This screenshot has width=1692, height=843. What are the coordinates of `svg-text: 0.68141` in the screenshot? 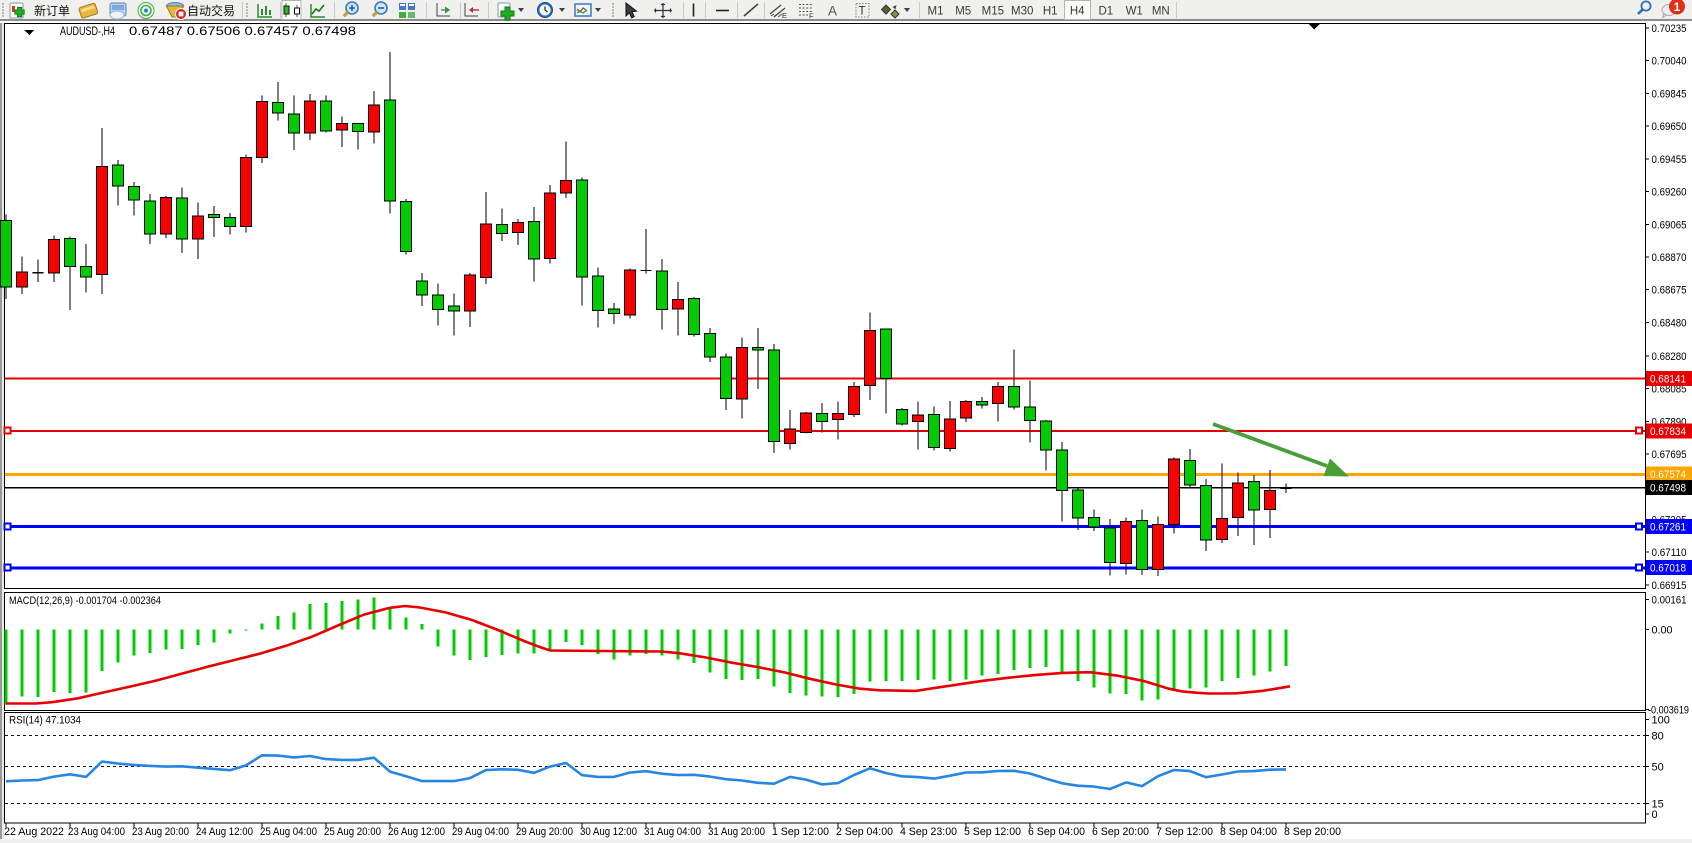 It's located at (1668, 380).